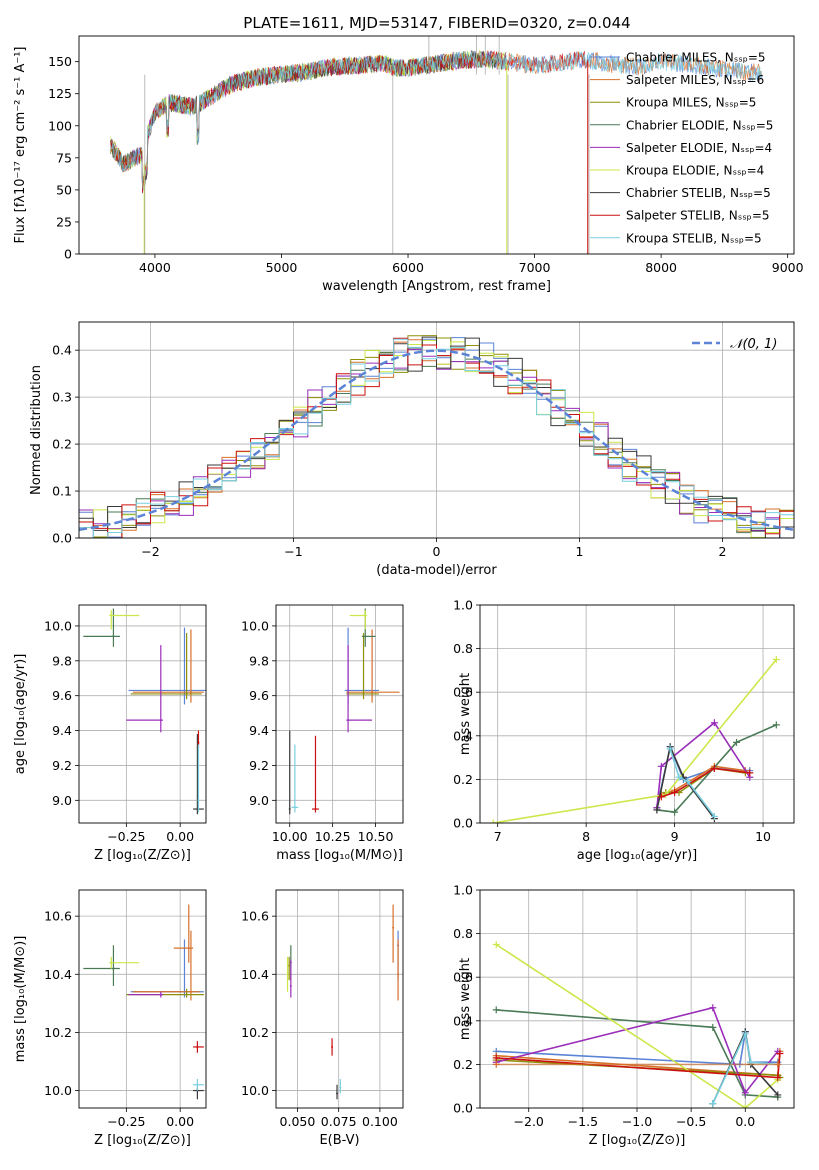  What do you see at coordinates (36, 430) in the screenshot?
I see `y-axis-label: Normed distribution` at bounding box center [36, 430].